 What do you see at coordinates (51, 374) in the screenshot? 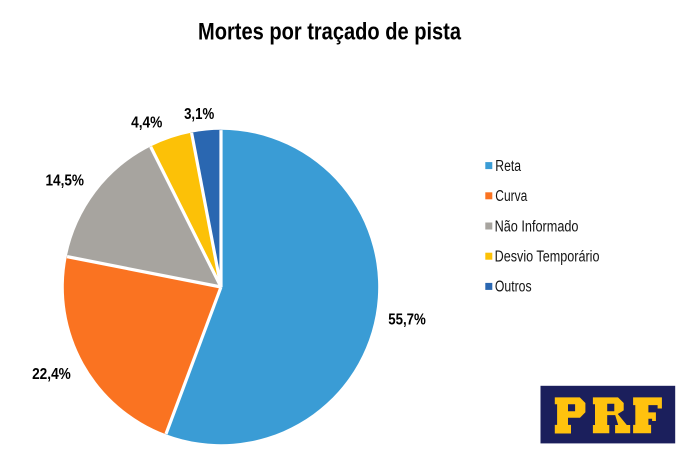
I see `svg-text: 22,4%` at bounding box center [51, 374].